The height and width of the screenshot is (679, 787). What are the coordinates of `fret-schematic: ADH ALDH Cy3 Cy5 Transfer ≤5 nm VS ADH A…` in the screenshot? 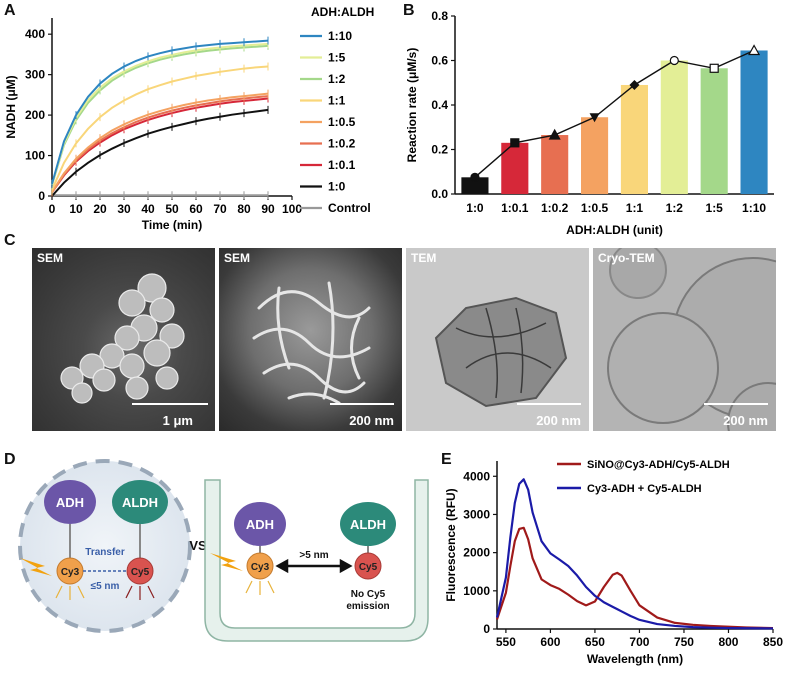 It's located at (223, 550).